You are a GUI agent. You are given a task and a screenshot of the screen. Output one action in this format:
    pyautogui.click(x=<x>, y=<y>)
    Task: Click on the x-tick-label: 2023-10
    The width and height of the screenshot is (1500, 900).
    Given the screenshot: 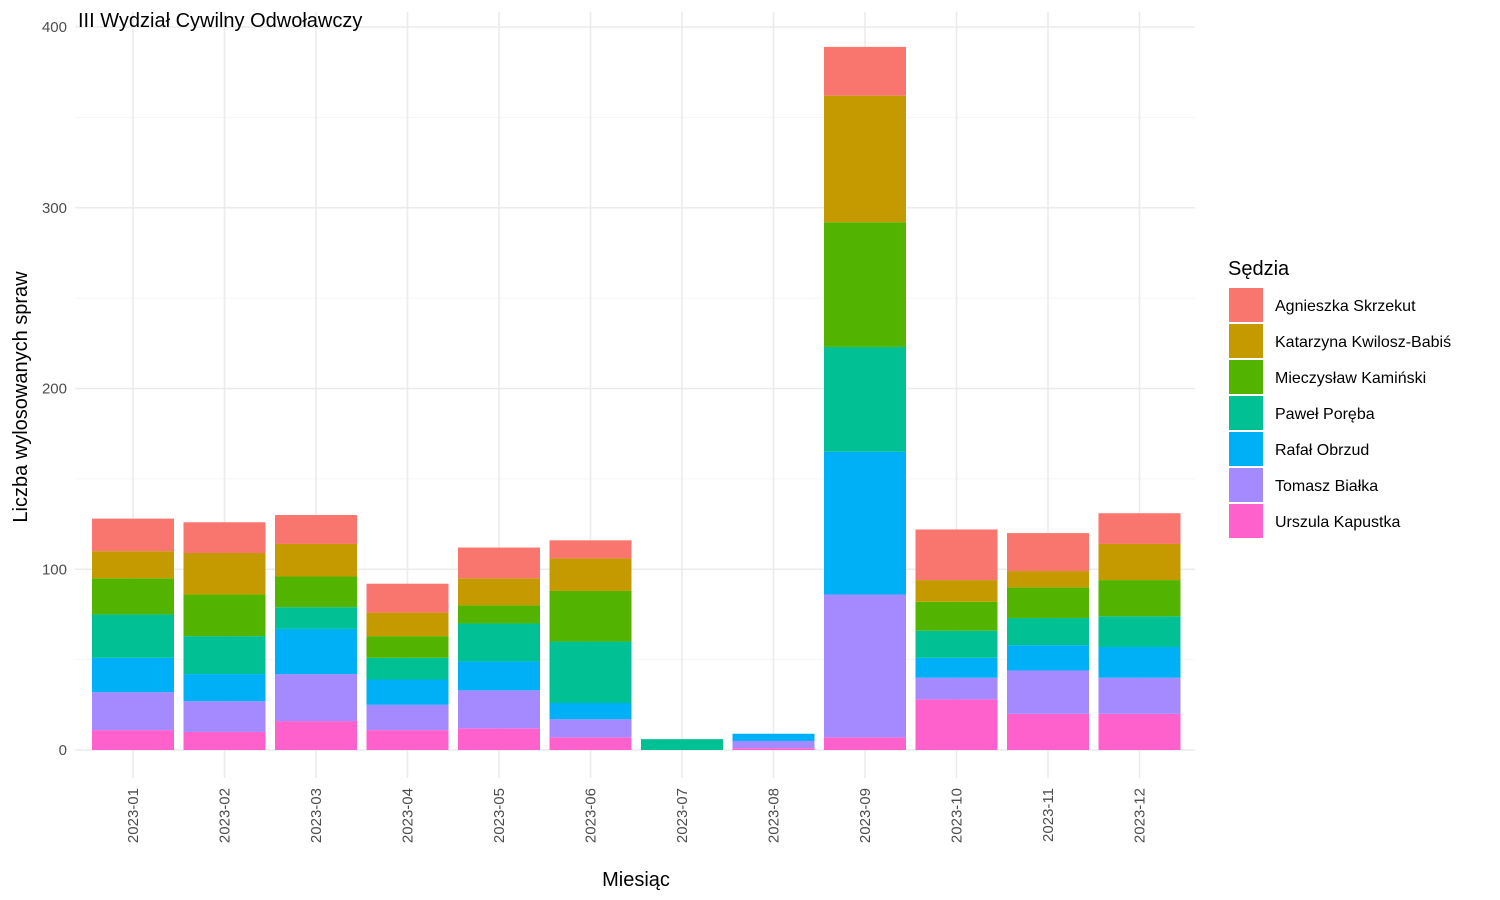 What is the action you would take?
    pyautogui.click(x=957, y=815)
    